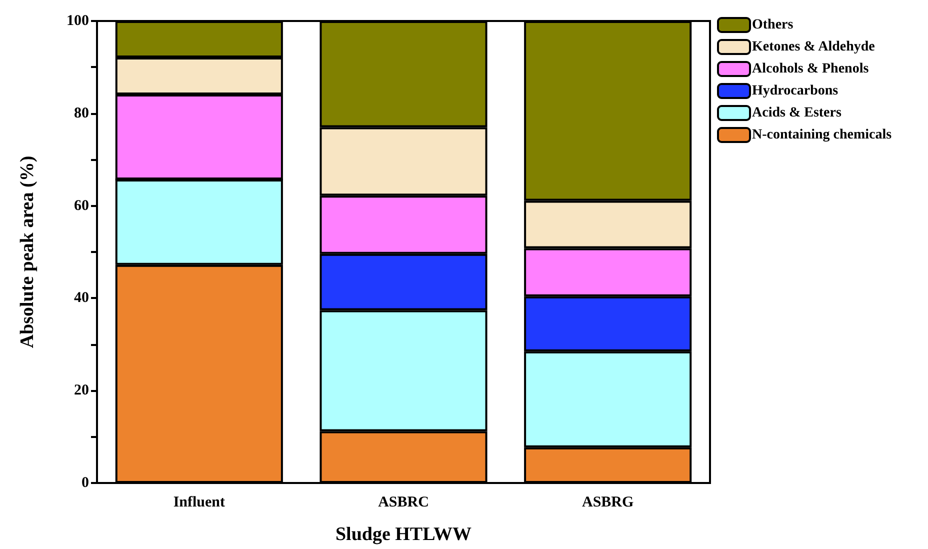  Describe the element at coordinates (795, 91) in the screenshot. I see `legend-label: Hydrocarbons` at that location.